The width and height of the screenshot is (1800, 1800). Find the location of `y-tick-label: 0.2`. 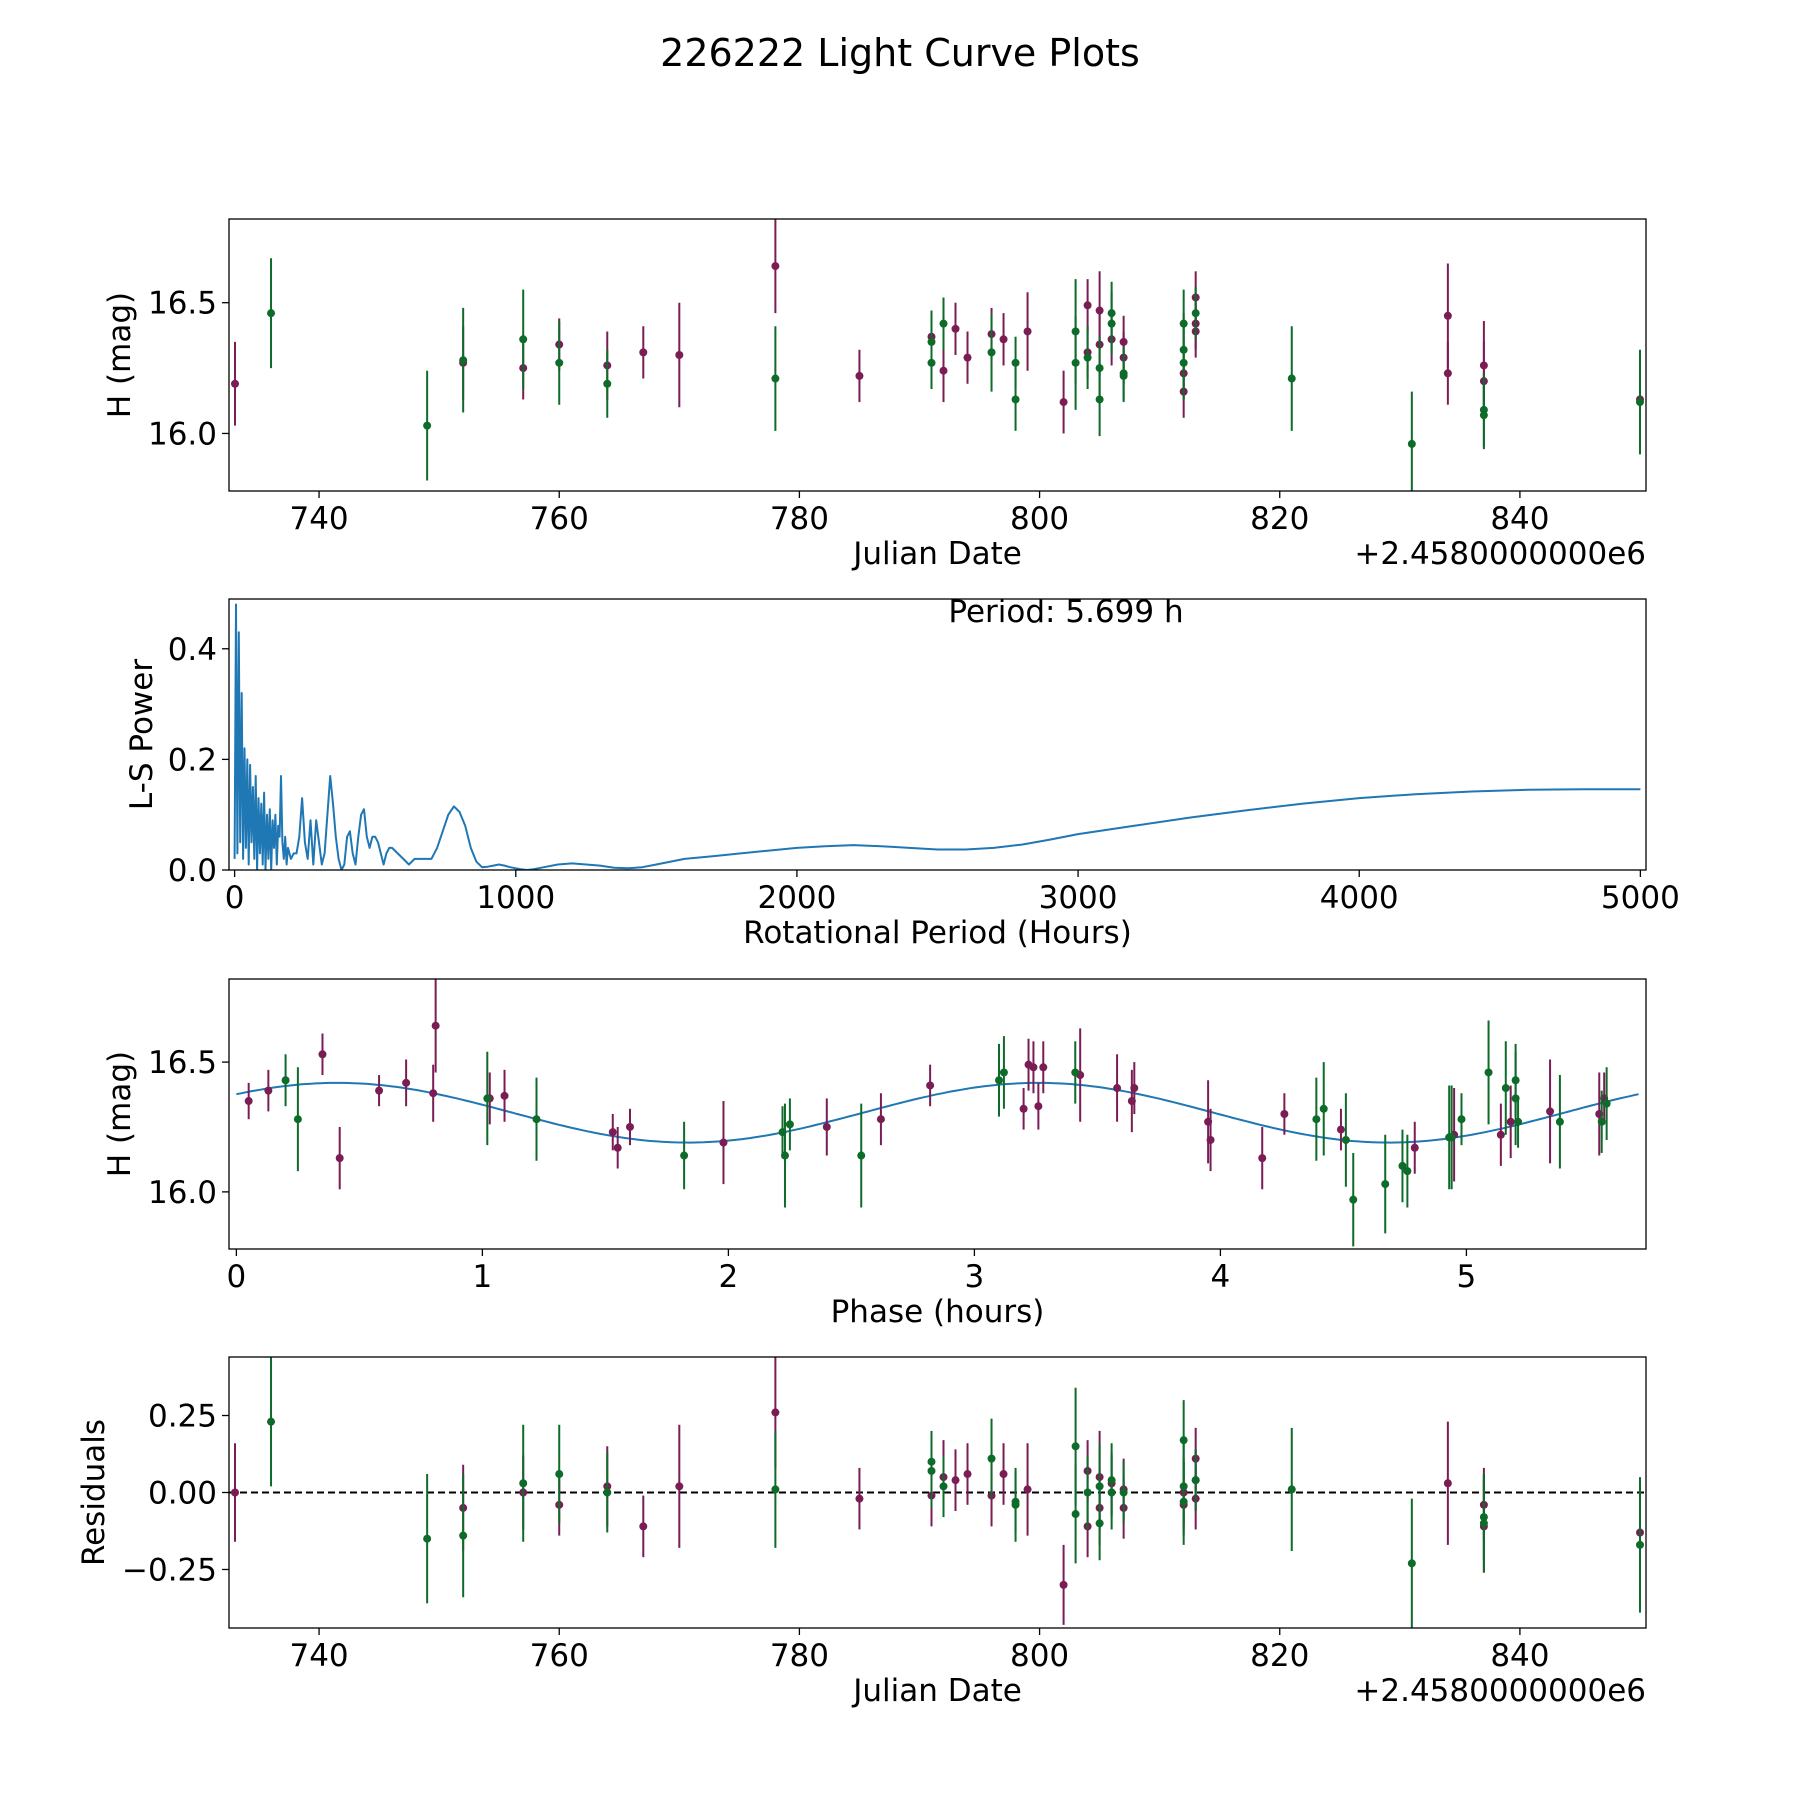

y-tick-label: 0.2 is located at coordinates (192, 760).